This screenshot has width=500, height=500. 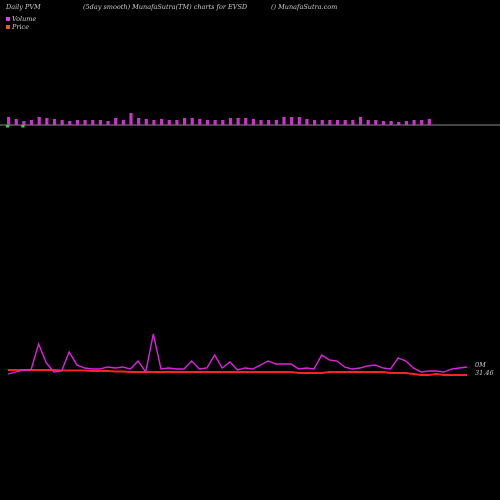 I want to click on legend-price-label: Price, so click(x=21, y=27).